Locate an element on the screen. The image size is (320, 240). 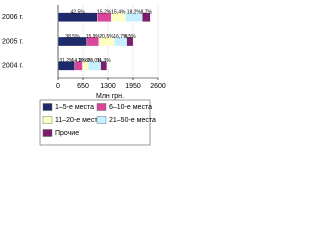
value-label: 11,3% is located at coordinates (104, 61).